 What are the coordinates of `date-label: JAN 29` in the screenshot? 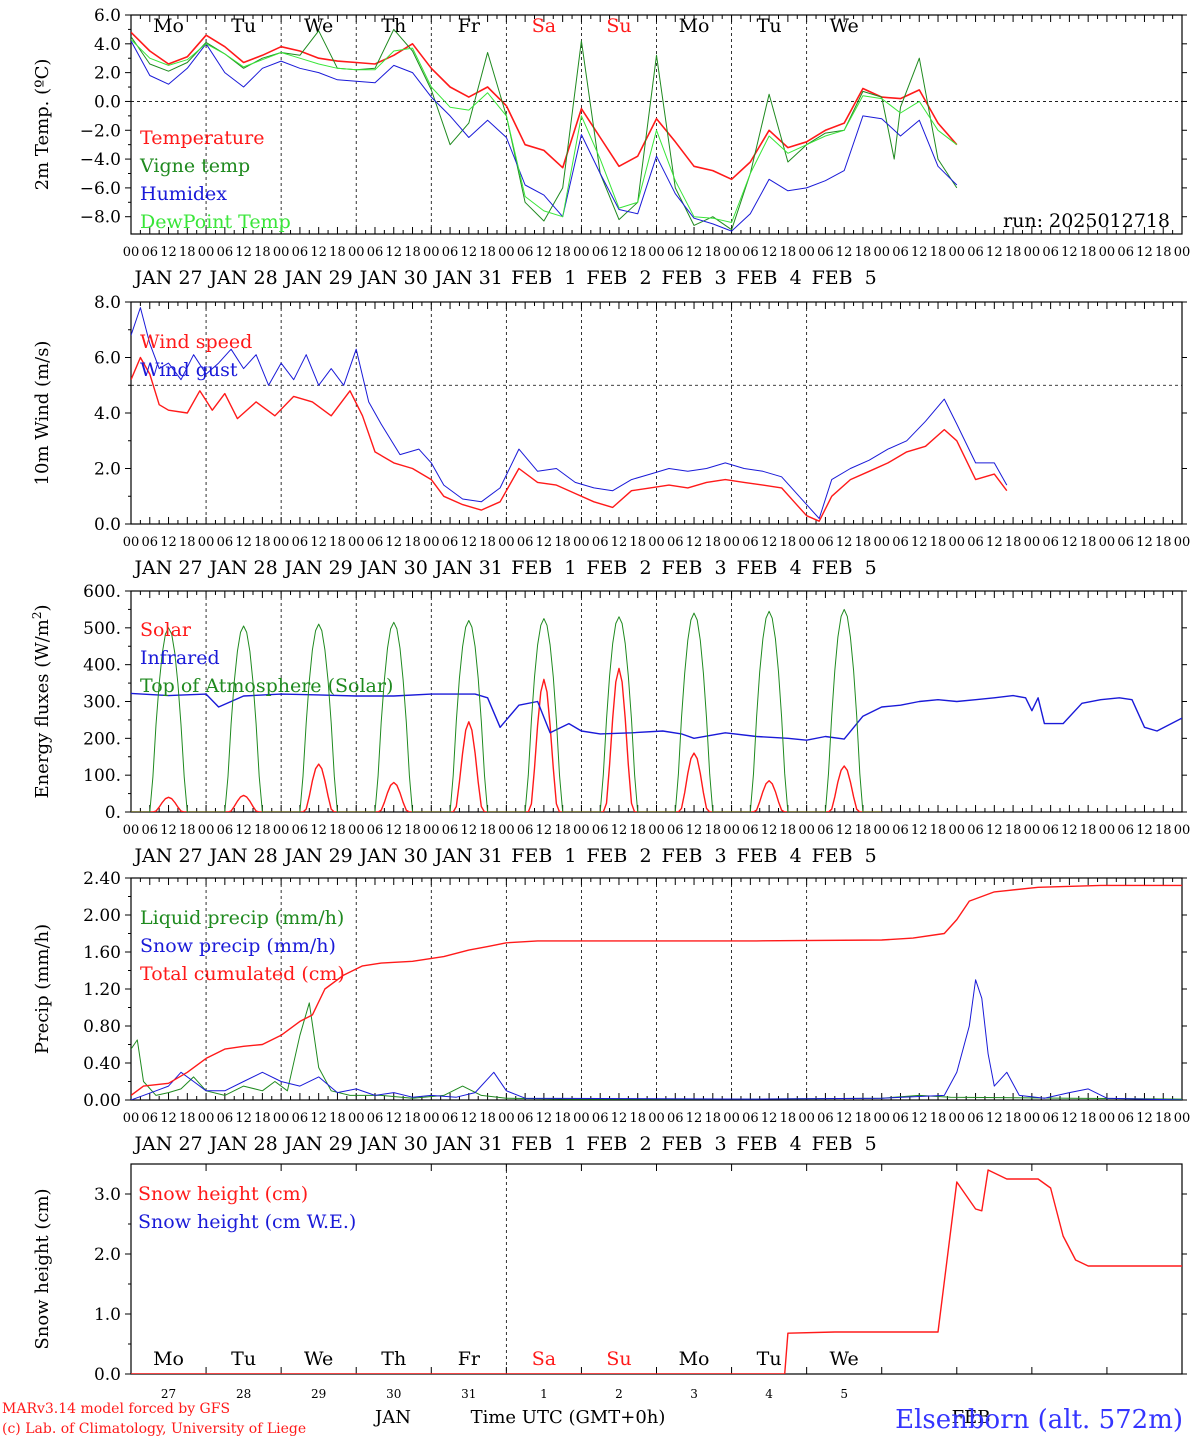 It's located at (318, 1144).